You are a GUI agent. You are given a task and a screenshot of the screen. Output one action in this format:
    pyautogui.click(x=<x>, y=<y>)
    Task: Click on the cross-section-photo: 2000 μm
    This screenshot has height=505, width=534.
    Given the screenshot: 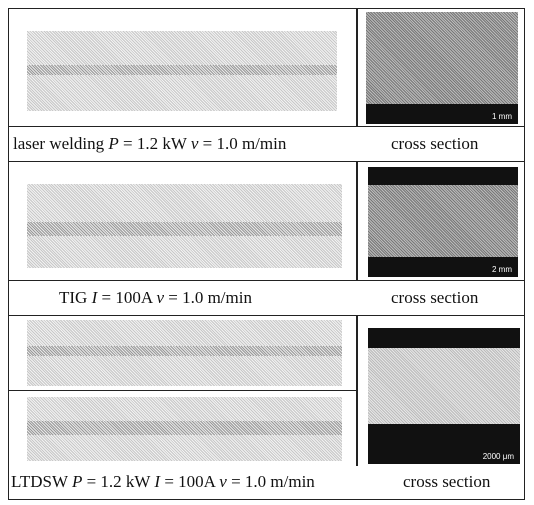 What is the action you would take?
    pyautogui.click(x=444, y=396)
    